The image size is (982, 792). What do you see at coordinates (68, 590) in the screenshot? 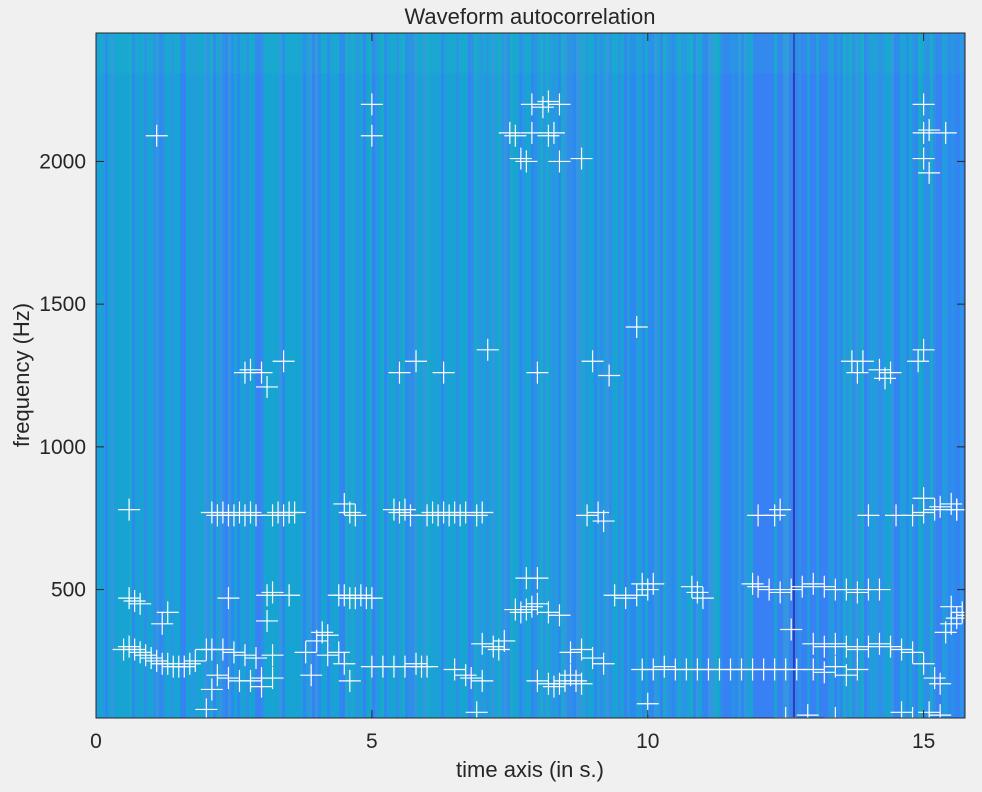
I see `y-tick-label: 500` at bounding box center [68, 590].